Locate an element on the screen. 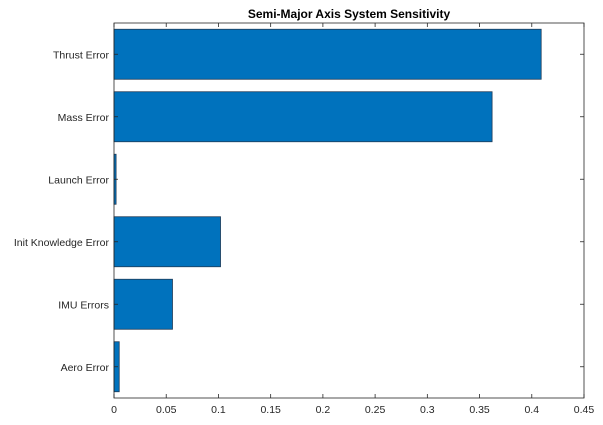 The width and height of the screenshot is (603, 425). x-tick-label: 0.45 is located at coordinates (584, 410).